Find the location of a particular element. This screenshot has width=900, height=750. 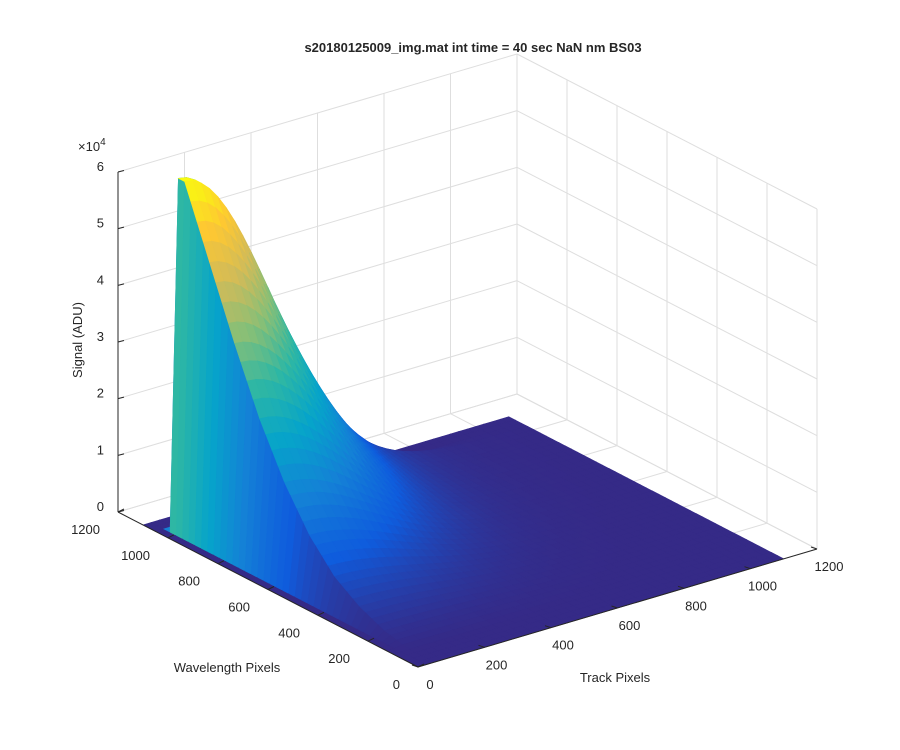

y-tick-label: 200 is located at coordinates (339, 658).